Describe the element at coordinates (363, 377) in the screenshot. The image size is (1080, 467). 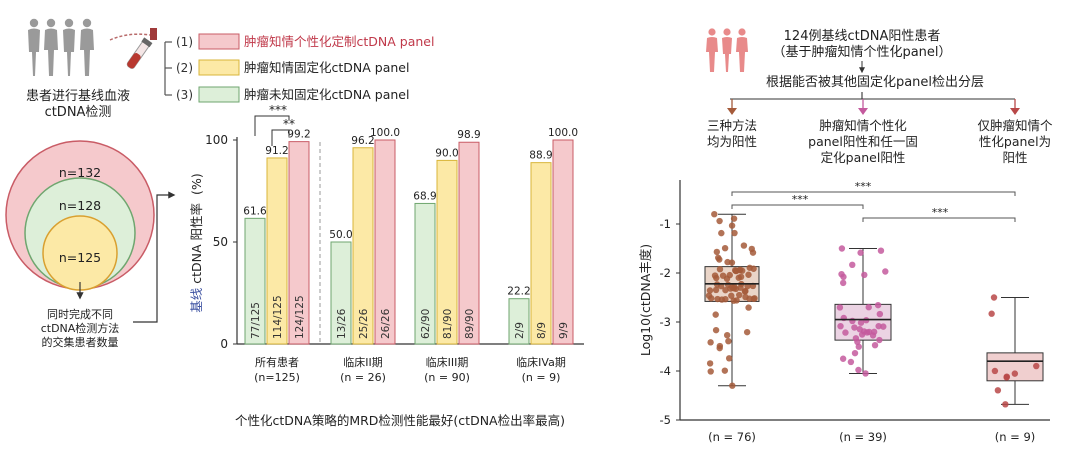
I see `bar-group-sublabel-1: (n = 26)` at that location.